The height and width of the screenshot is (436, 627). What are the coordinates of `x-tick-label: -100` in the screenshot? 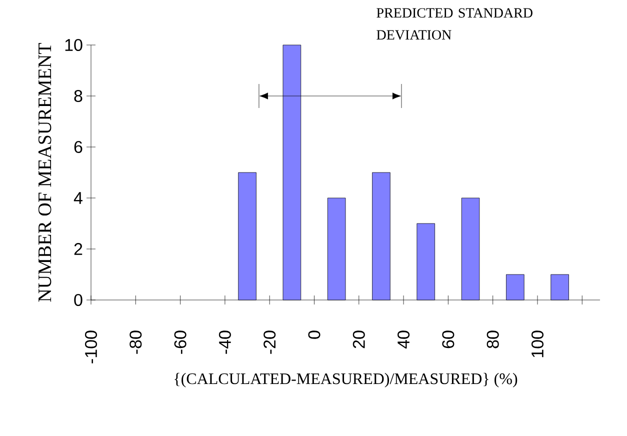 It's located at (91, 347).